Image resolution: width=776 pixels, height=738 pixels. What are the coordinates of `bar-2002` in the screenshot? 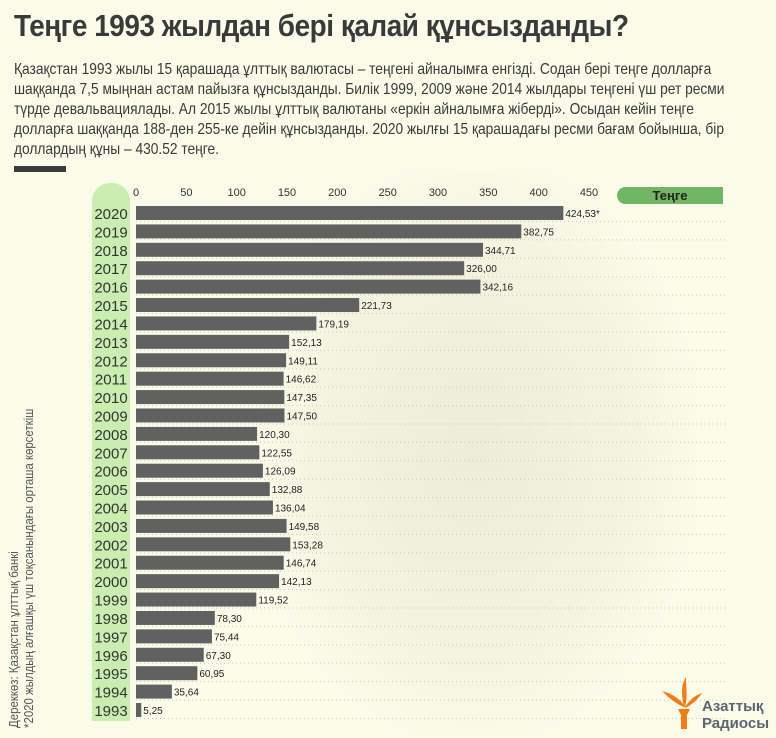 It's located at (213, 544).